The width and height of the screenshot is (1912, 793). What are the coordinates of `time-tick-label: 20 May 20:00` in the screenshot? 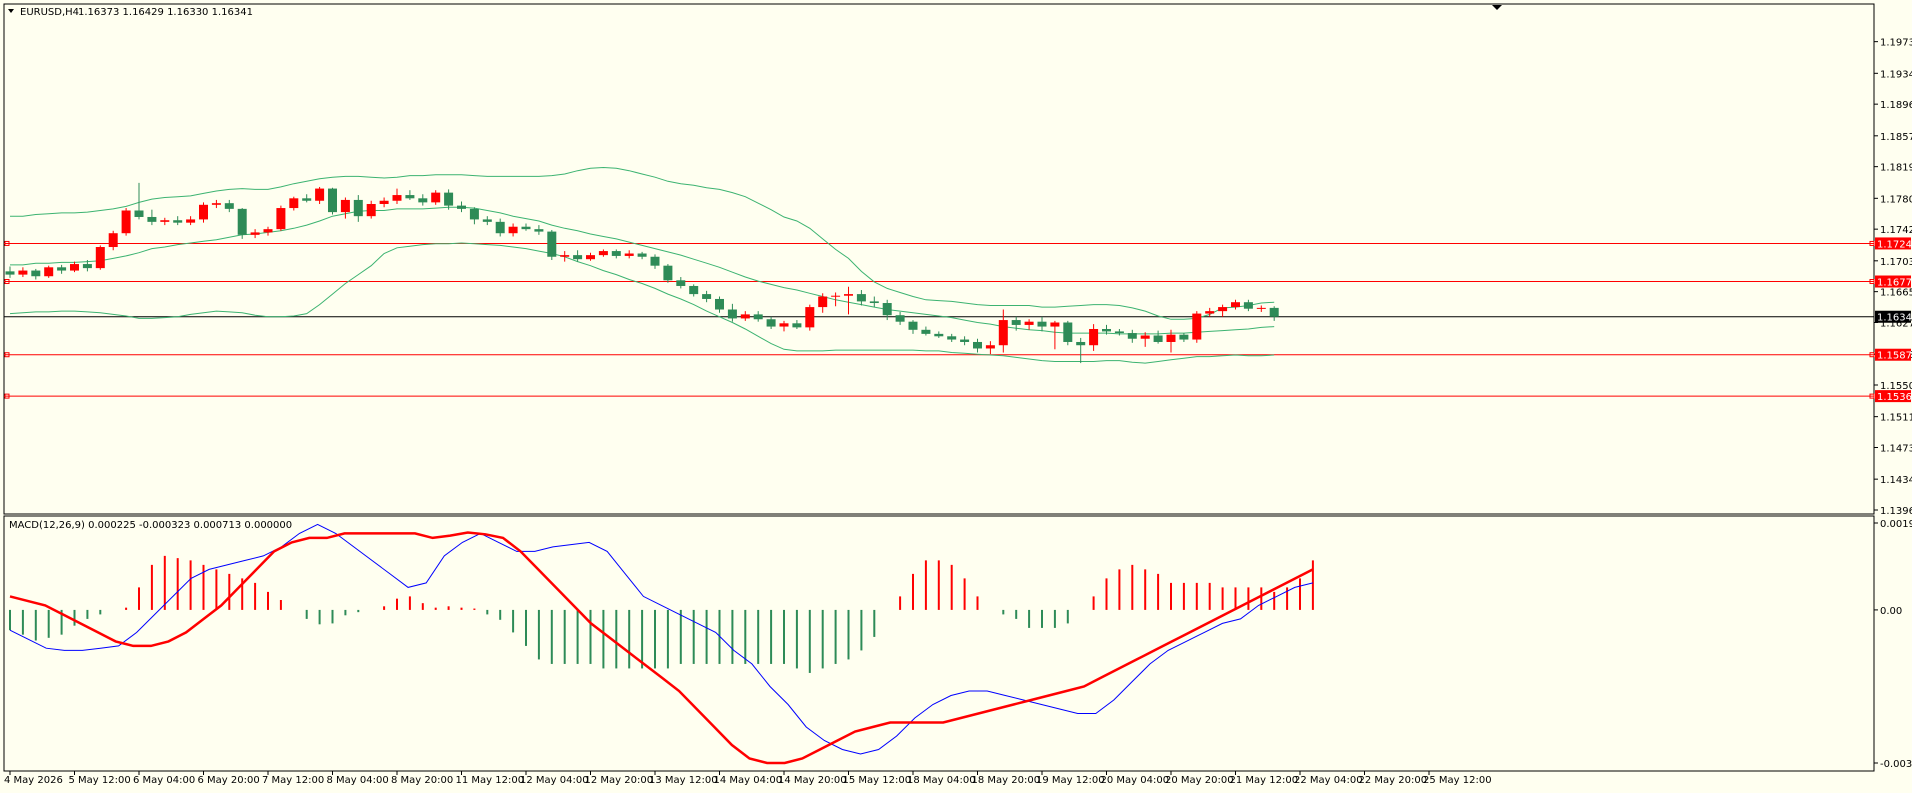 It's located at (1199, 780).